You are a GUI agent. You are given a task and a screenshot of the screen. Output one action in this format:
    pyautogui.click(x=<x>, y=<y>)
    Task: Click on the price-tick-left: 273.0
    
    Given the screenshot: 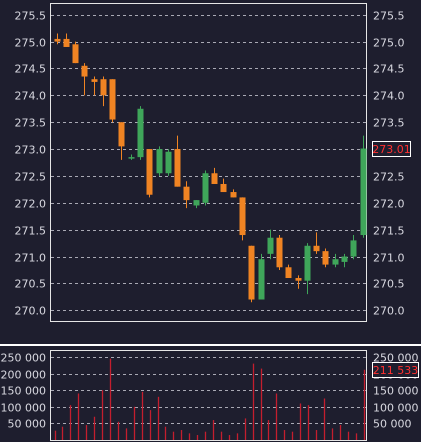 What is the action you would take?
    pyautogui.click(x=31, y=150)
    